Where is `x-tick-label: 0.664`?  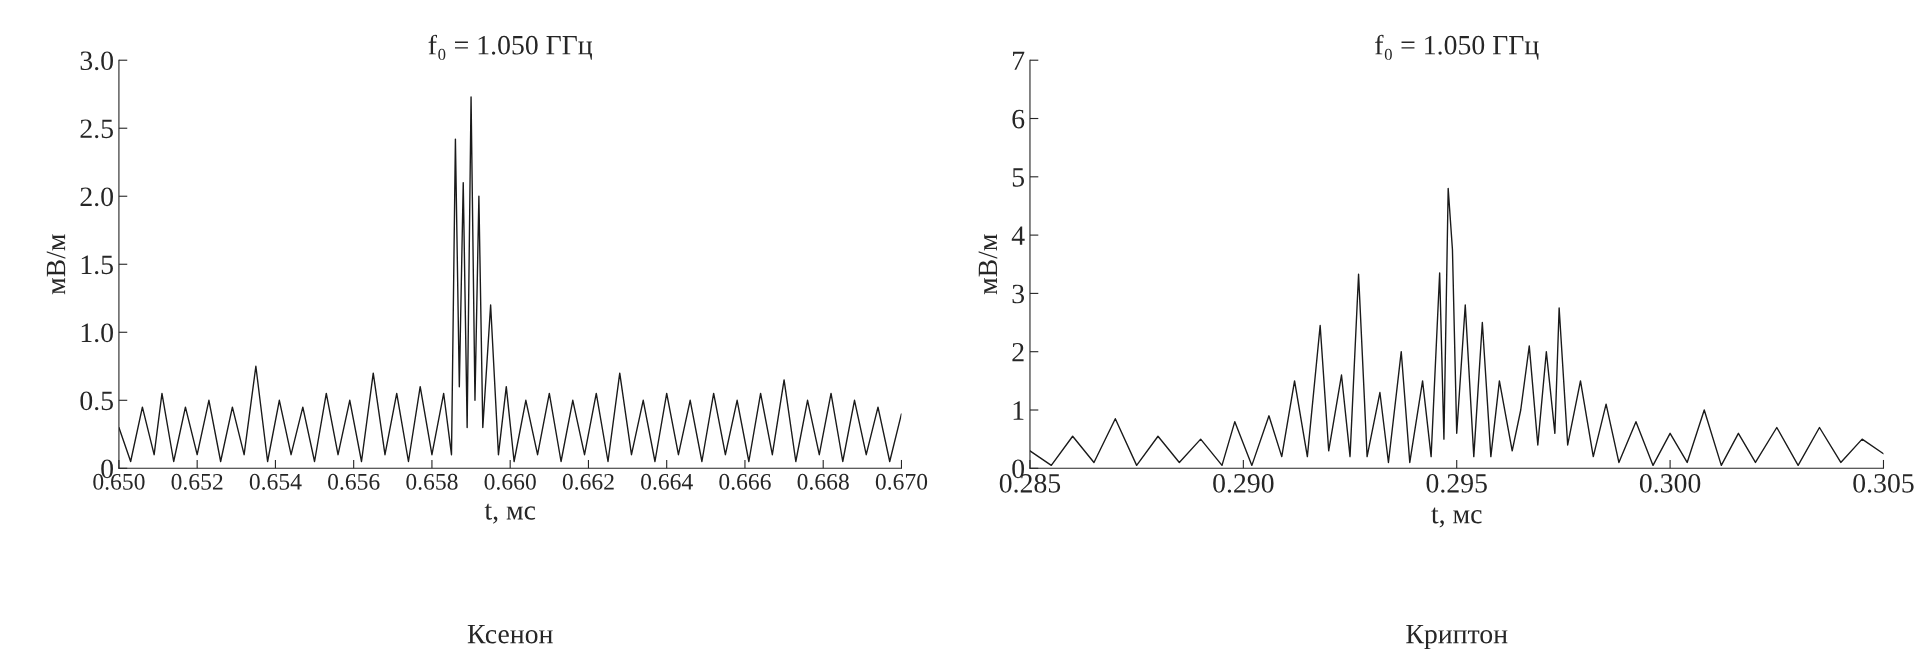
x-tick-label: 0.664 is located at coordinates (667, 481).